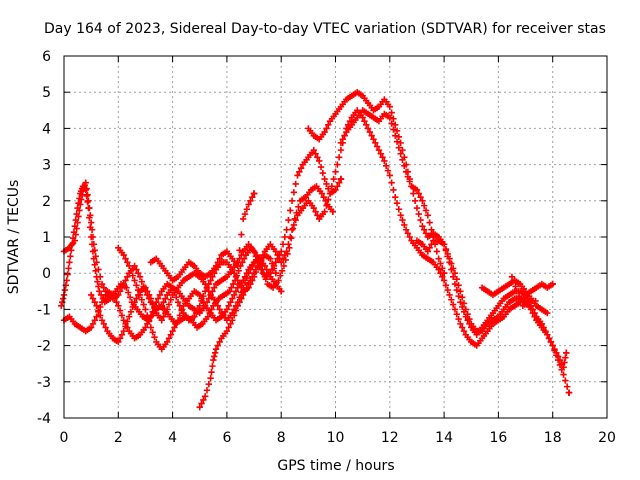 The image size is (640, 480). Describe the element at coordinates (553, 438) in the screenshot. I see `x-tick-label: 18` at that location.